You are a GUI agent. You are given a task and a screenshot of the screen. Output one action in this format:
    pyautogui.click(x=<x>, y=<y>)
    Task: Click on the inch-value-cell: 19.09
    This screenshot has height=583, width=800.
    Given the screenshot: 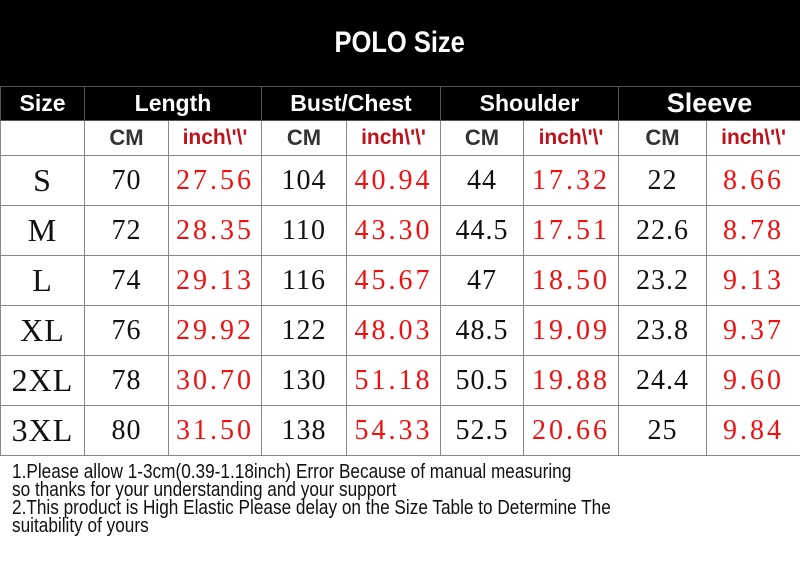 What is the action you would take?
    pyautogui.click(x=571, y=330)
    